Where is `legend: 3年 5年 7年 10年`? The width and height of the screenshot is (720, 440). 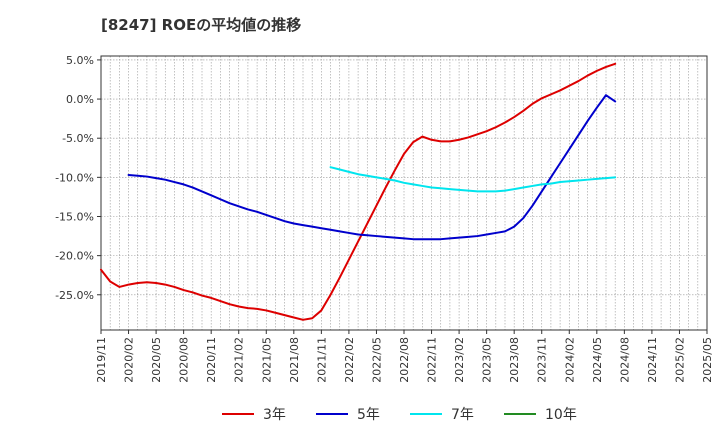
legend: 3年 5年 7年 10年 is located at coordinates (399, 415).